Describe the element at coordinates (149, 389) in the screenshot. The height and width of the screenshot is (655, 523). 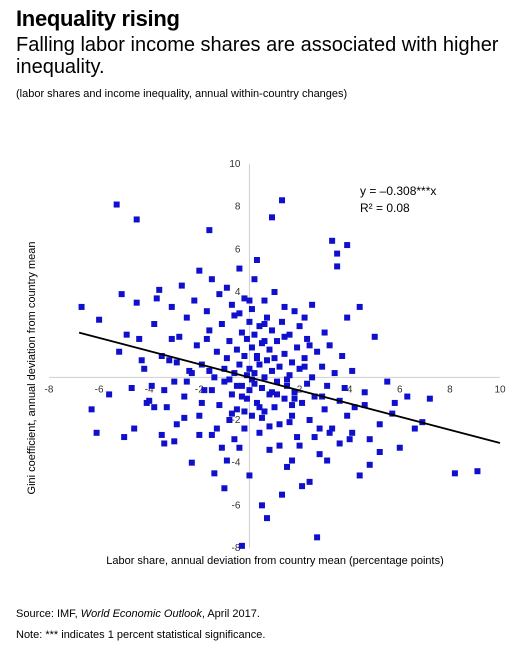
I see `x-tick-label: -4` at that location.